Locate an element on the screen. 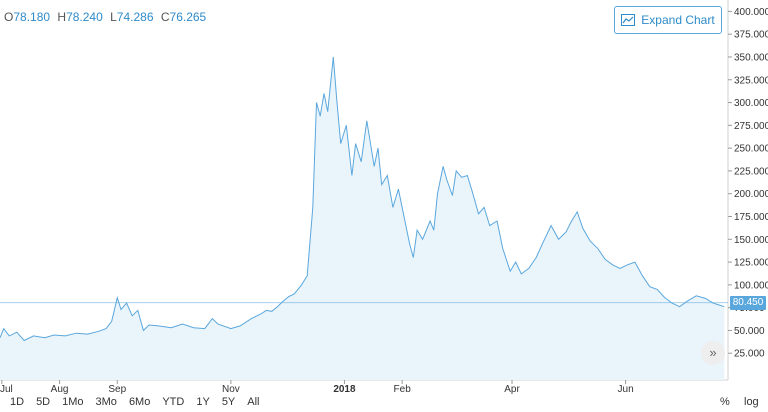 This screenshot has width=768, height=412. y-tick-label: 400.000 is located at coordinates (751, 12).